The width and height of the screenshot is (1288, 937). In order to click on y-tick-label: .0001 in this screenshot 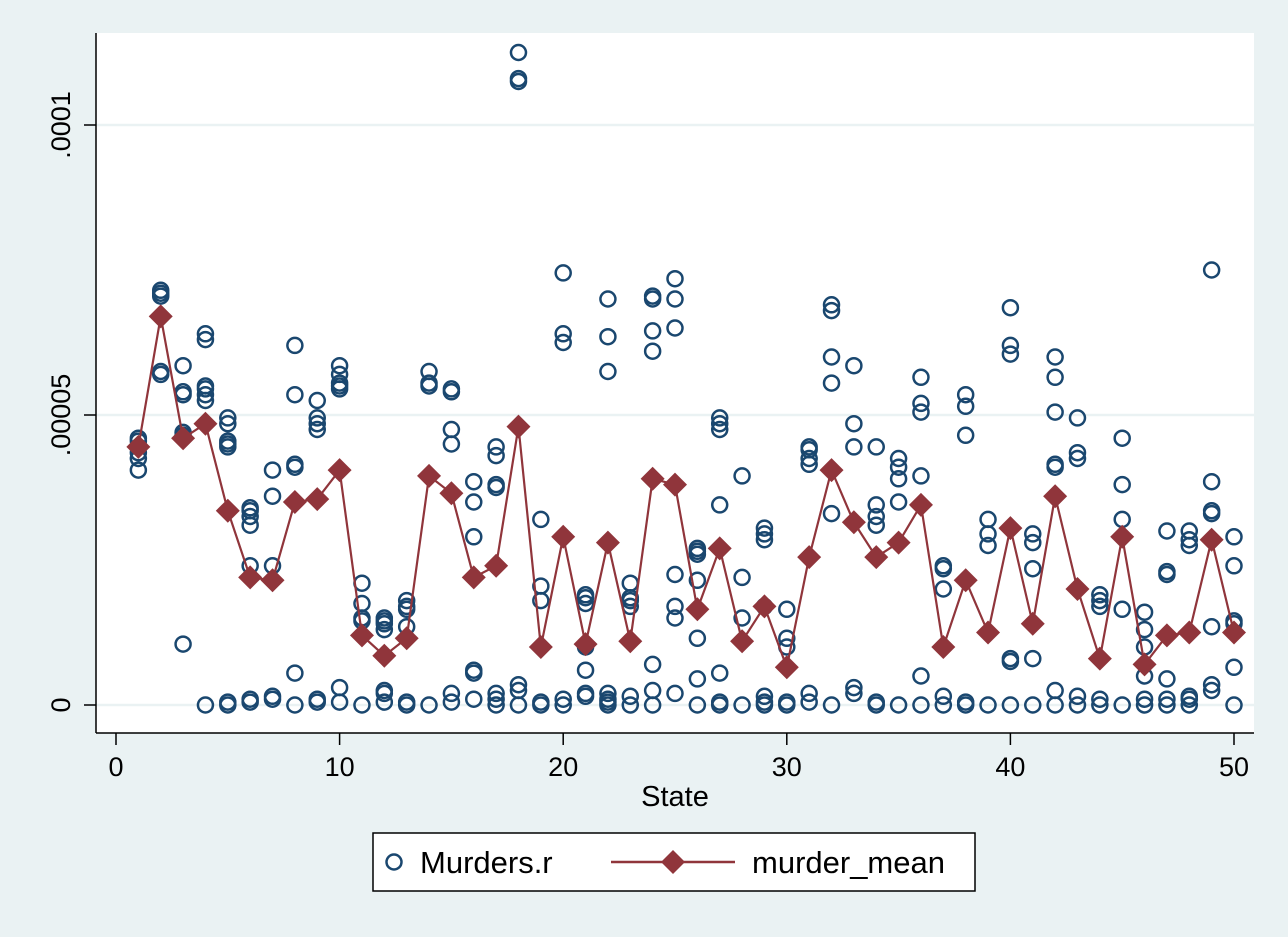, I will do `click(61, 125)`.